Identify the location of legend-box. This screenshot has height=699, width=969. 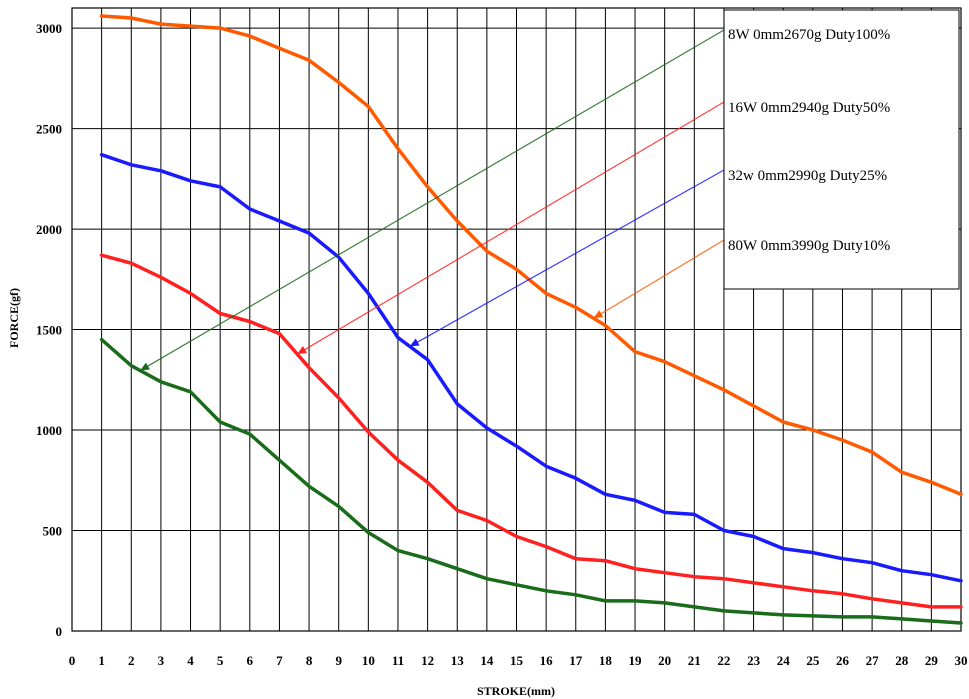
(841, 149).